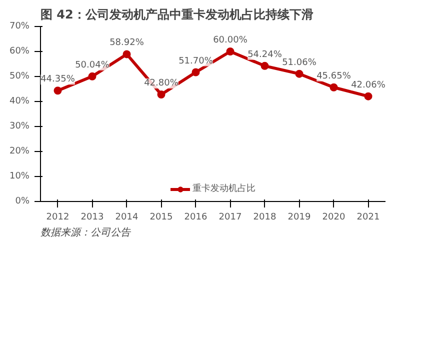  I want to click on x-tick-label: 2017, so click(230, 217).